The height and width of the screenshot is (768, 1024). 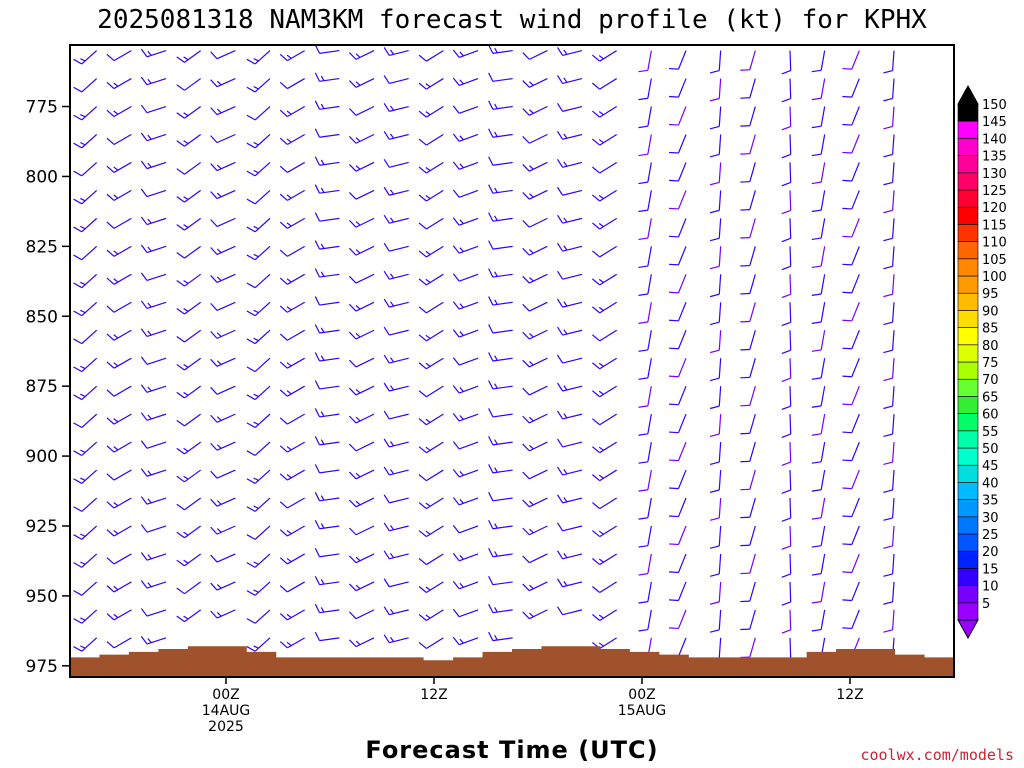 I want to click on colorbar-label: 20, so click(x=990, y=552).